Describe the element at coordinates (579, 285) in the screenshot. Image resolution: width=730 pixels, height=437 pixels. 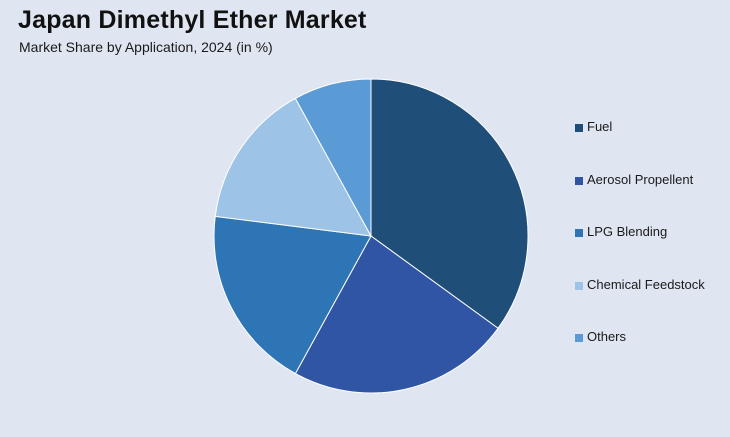
I see `legend-swatch-chemical-feedstock` at that location.